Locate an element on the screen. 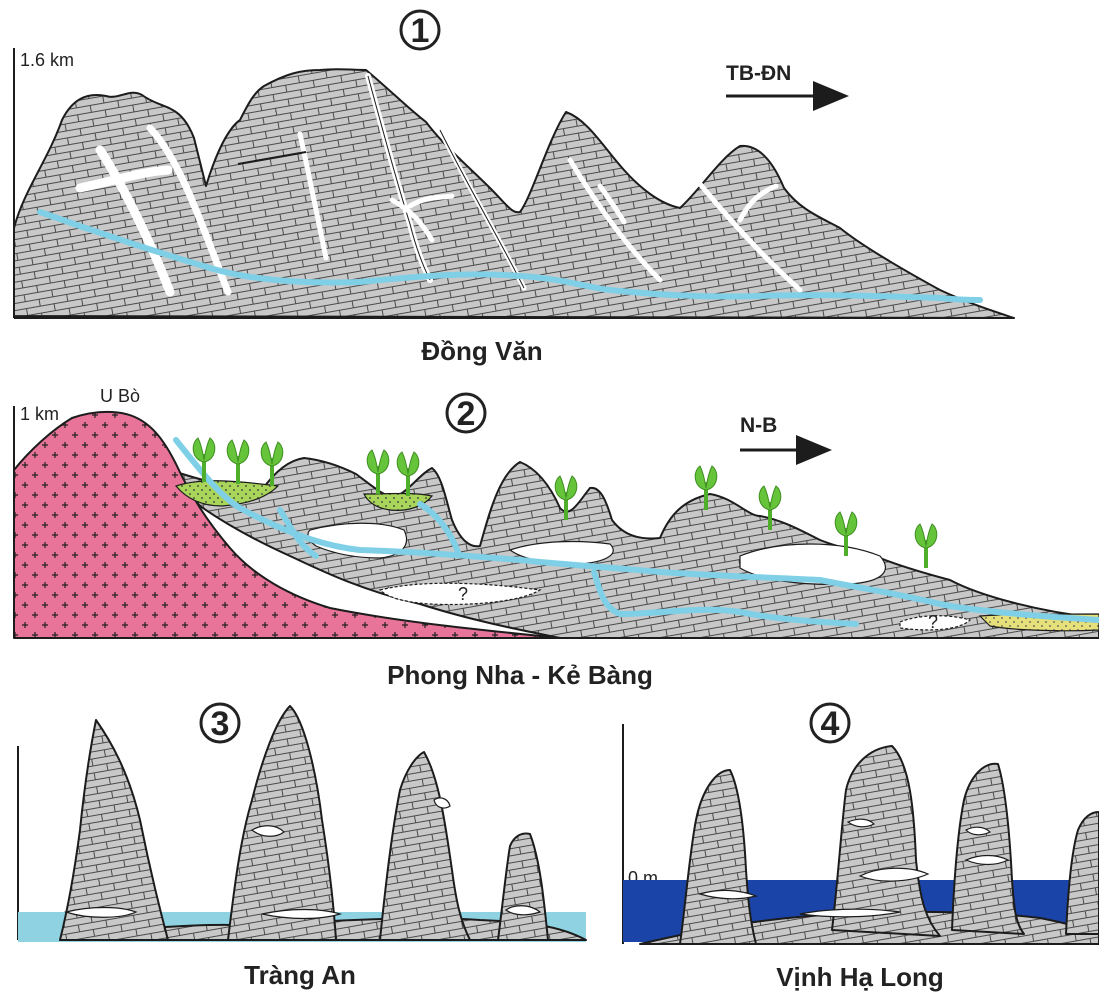  panel-2-title: Phong Nha - Kẻ Bàng is located at coordinates (520, 675).